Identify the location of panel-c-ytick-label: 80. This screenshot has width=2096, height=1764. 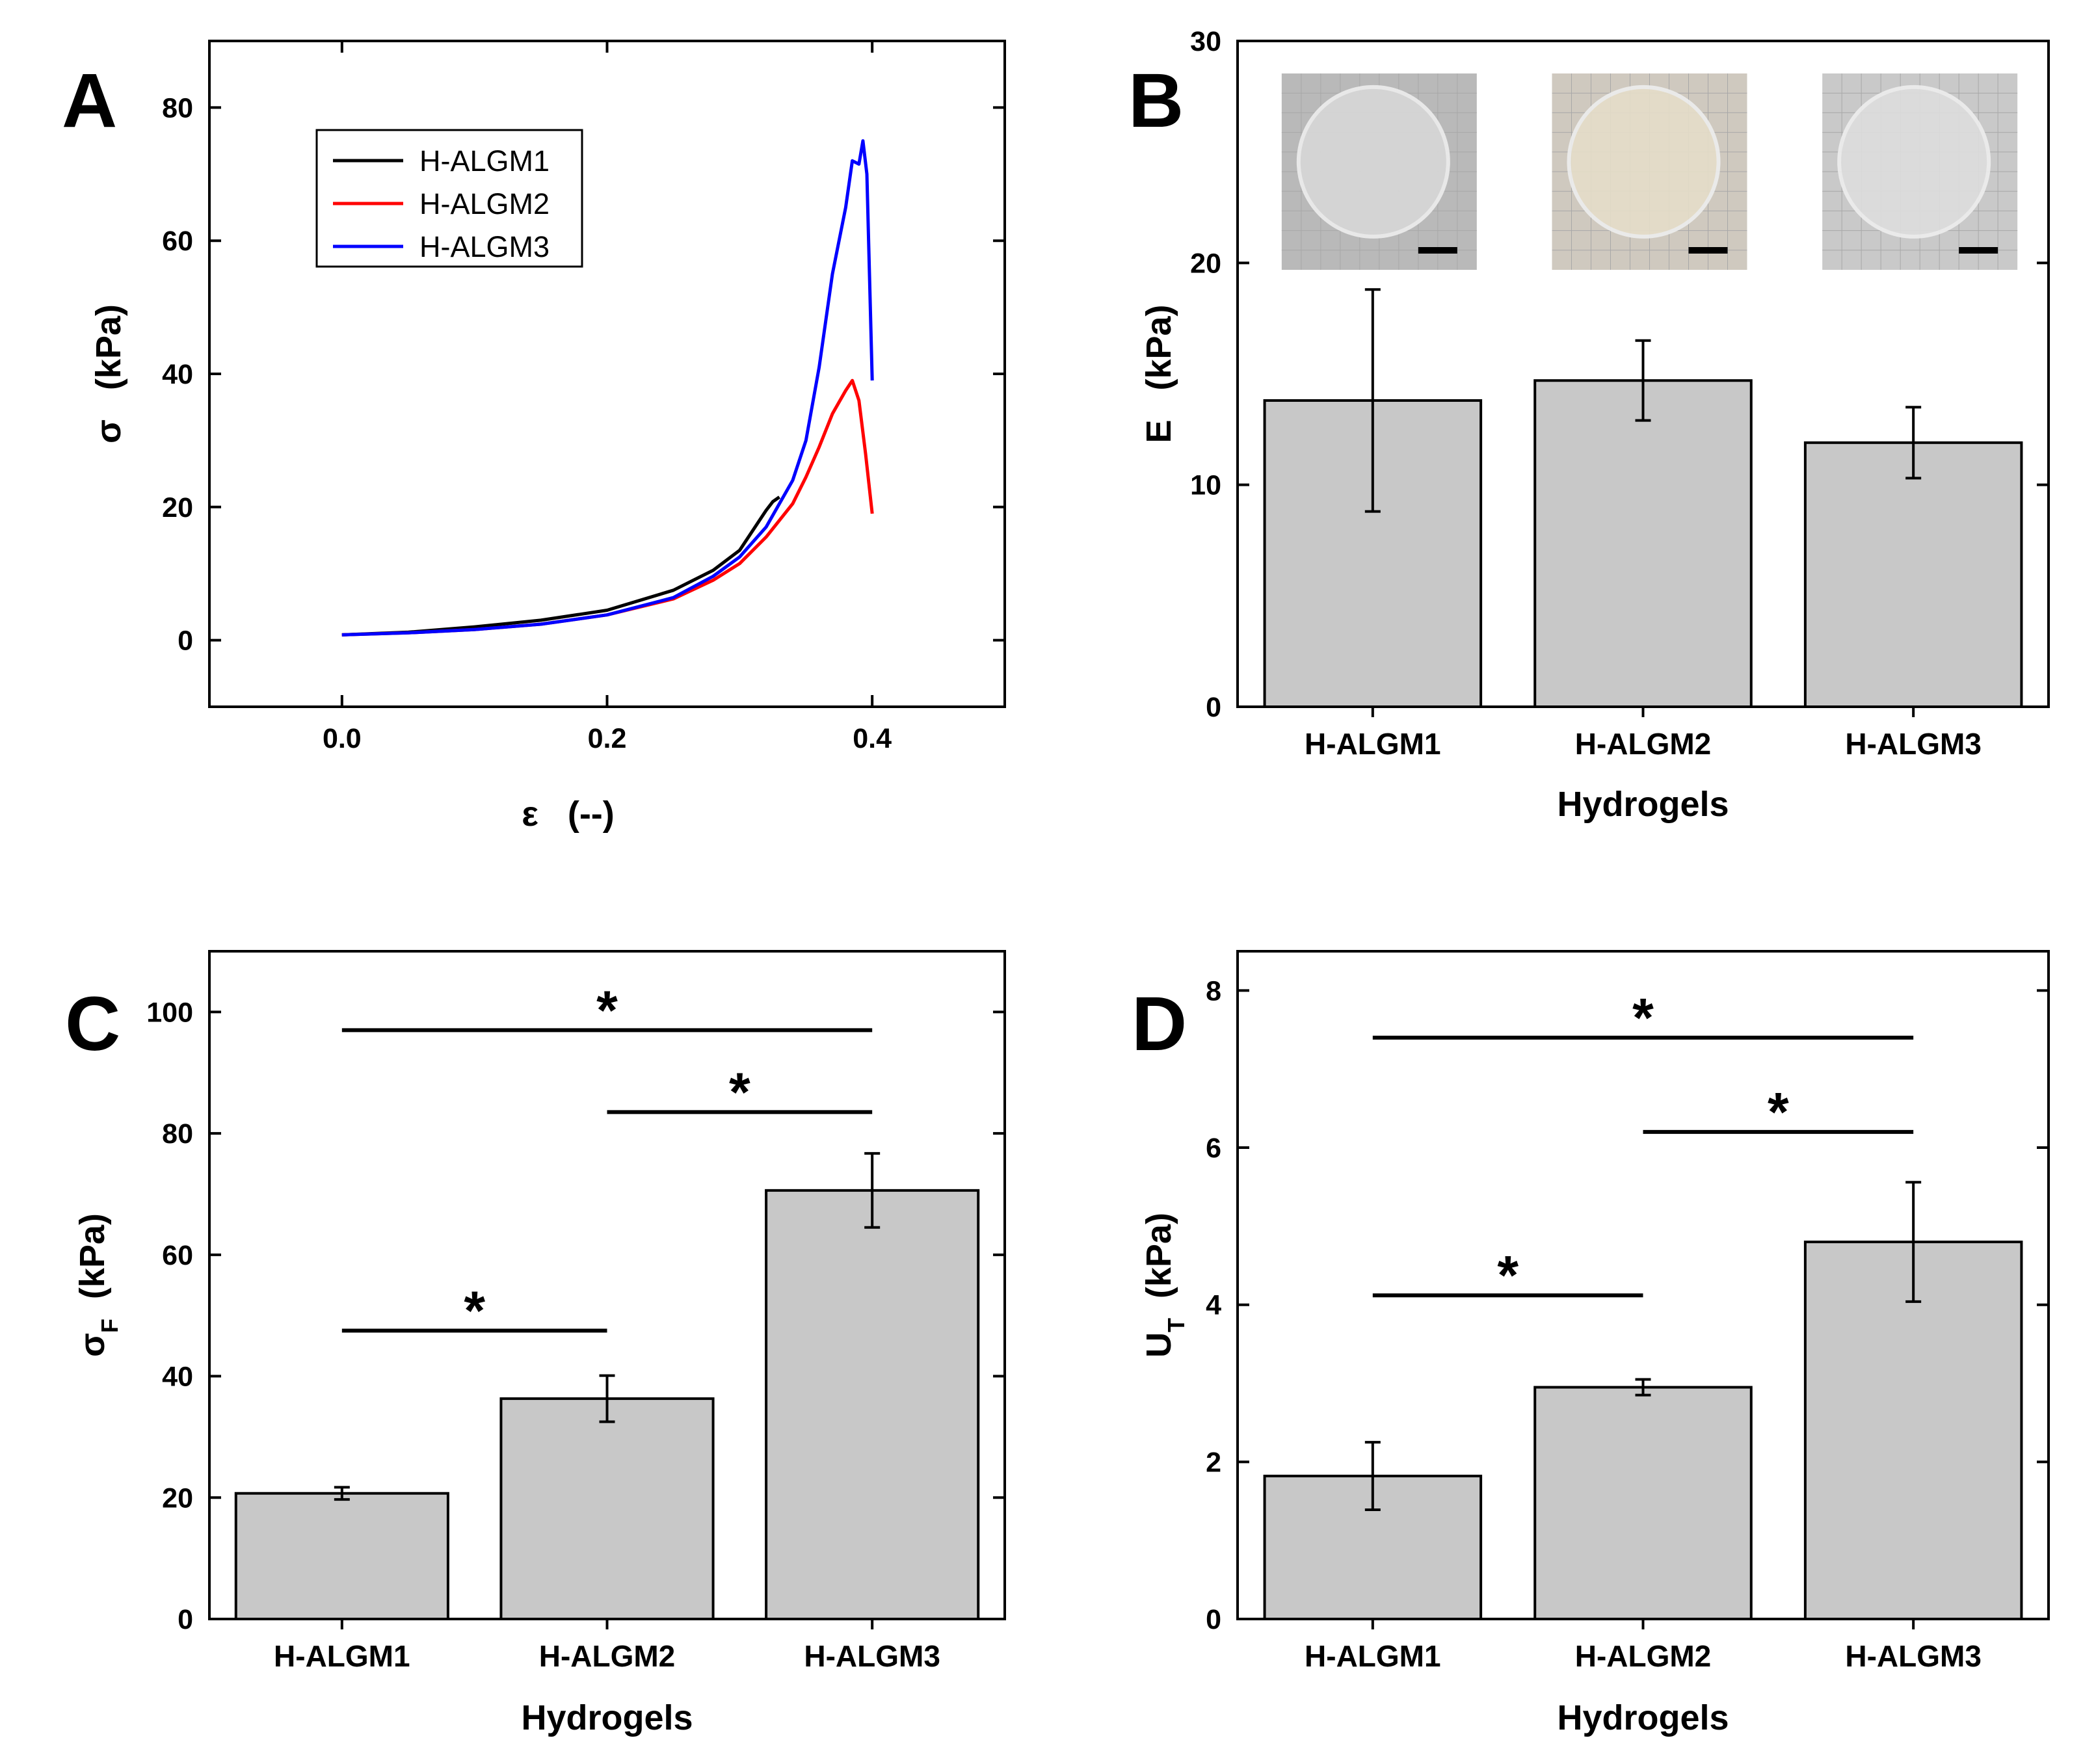
(177, 1134).